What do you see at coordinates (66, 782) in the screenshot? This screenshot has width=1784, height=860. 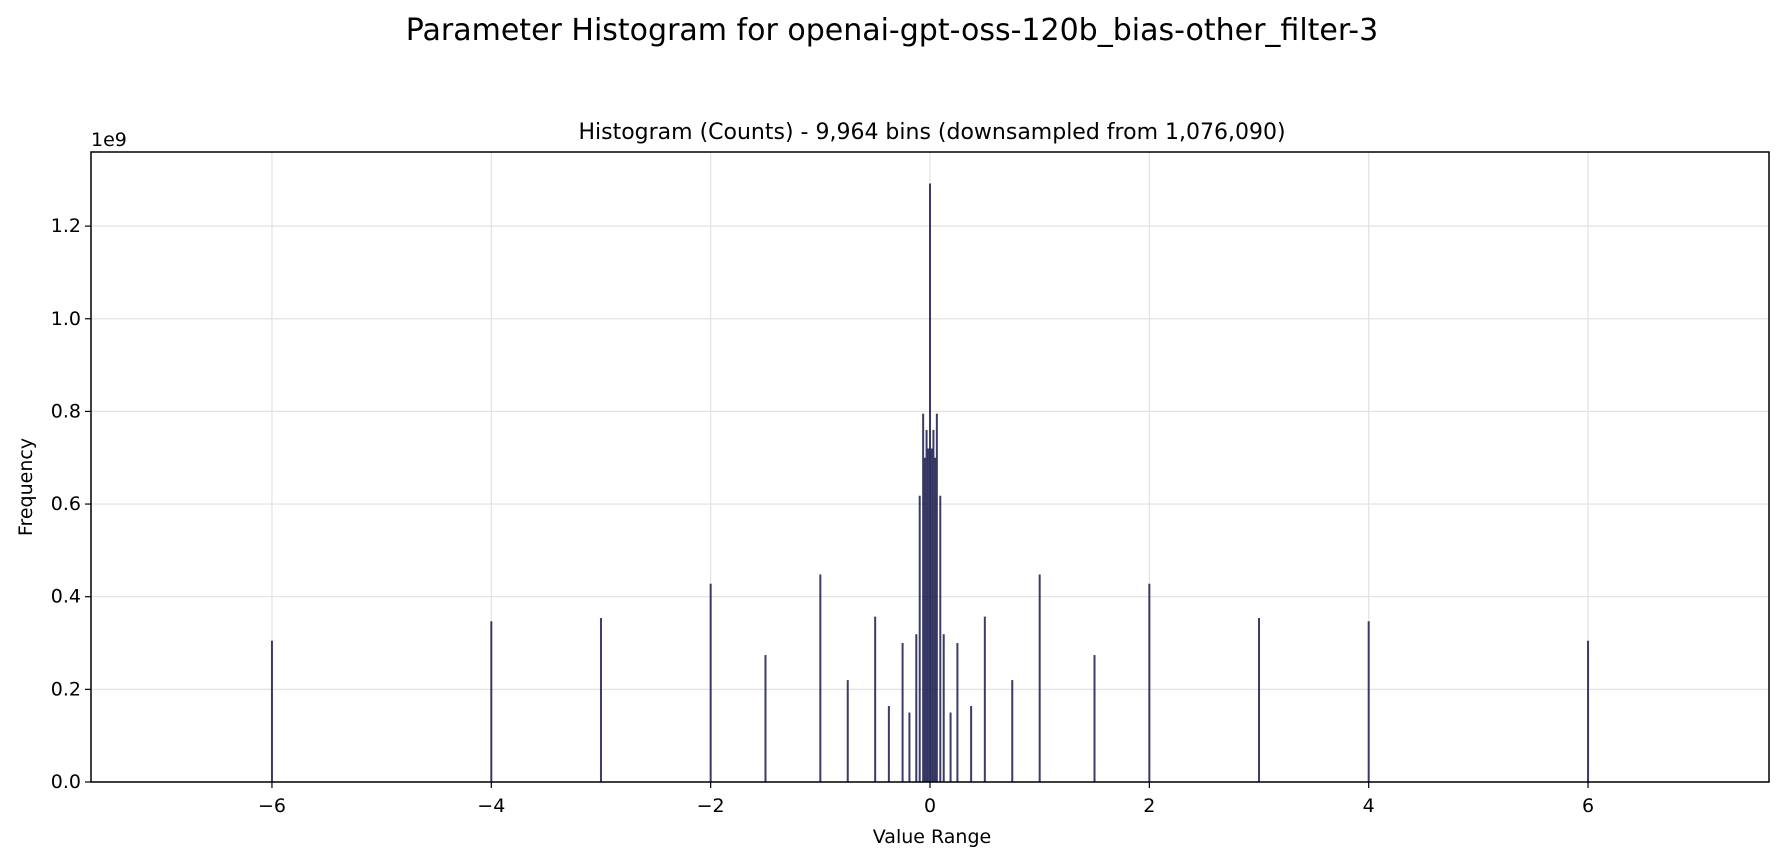 I see `y-tick-label: 0.0` at bounding box center [66, 782].